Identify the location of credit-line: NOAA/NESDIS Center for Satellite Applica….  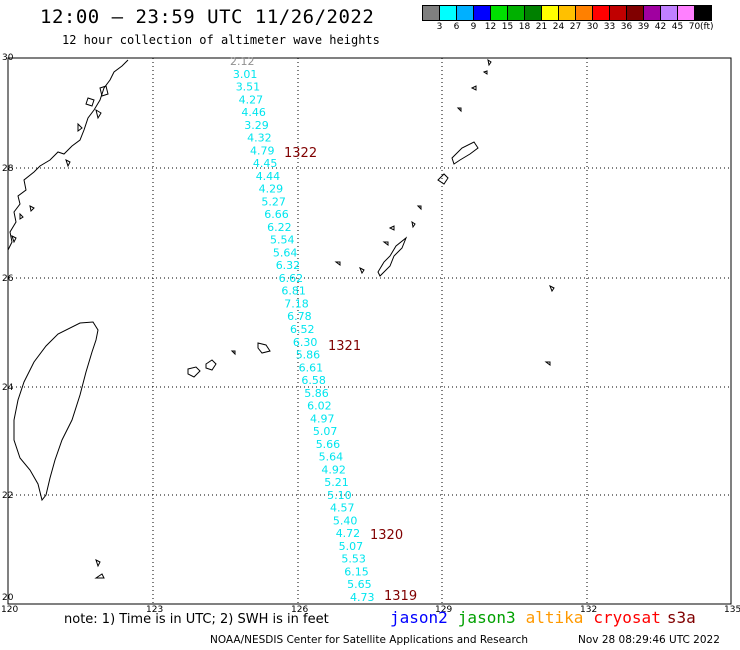
(369, 640).